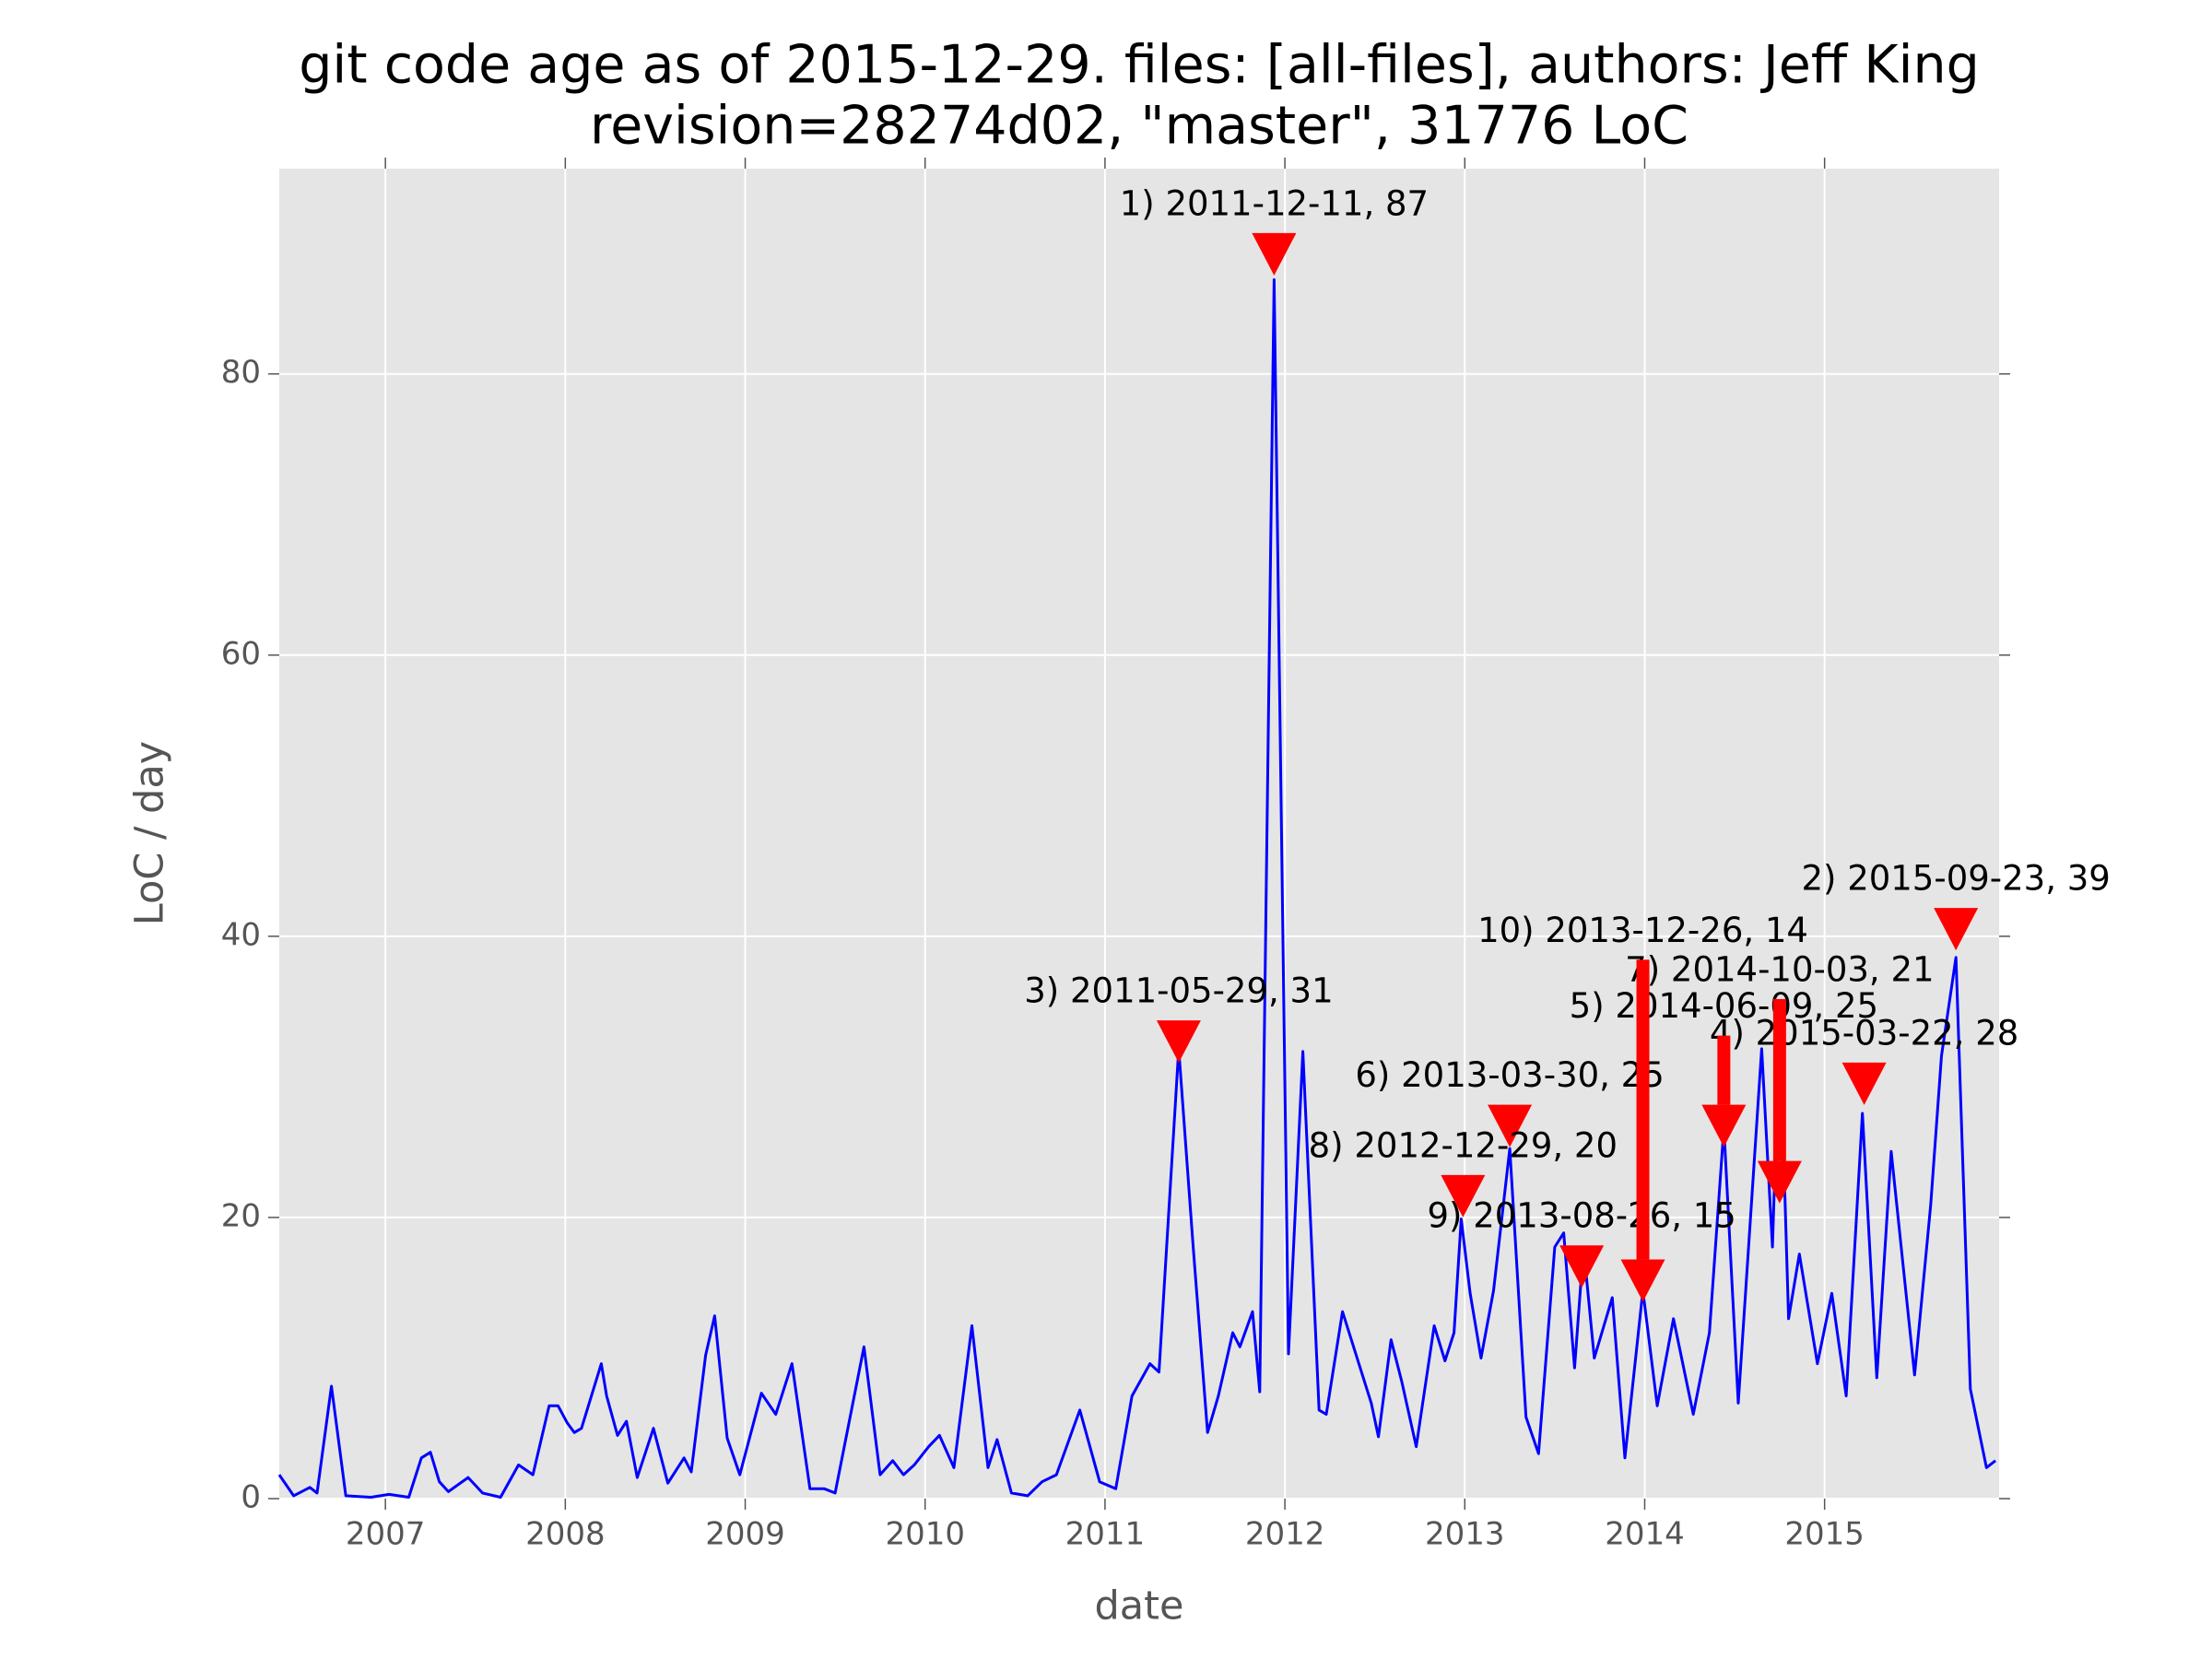 The height and width of the screenshot is (1659, 2212). I want to click on annotation-label: 3) 2011-05-29, 31, so click(1178, 991).